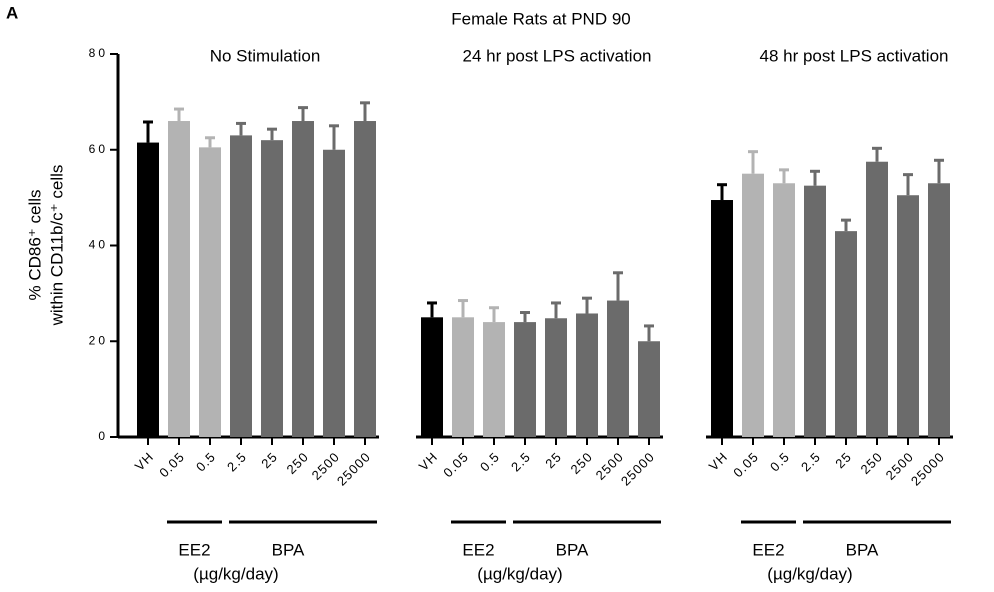 The width and height of the screenshot is (994, 592). What do you see at coordinates (34, 244) in the screenshot?
I see `y-label-line: % CD86⁺ cells` at bounding box center [34, 244].